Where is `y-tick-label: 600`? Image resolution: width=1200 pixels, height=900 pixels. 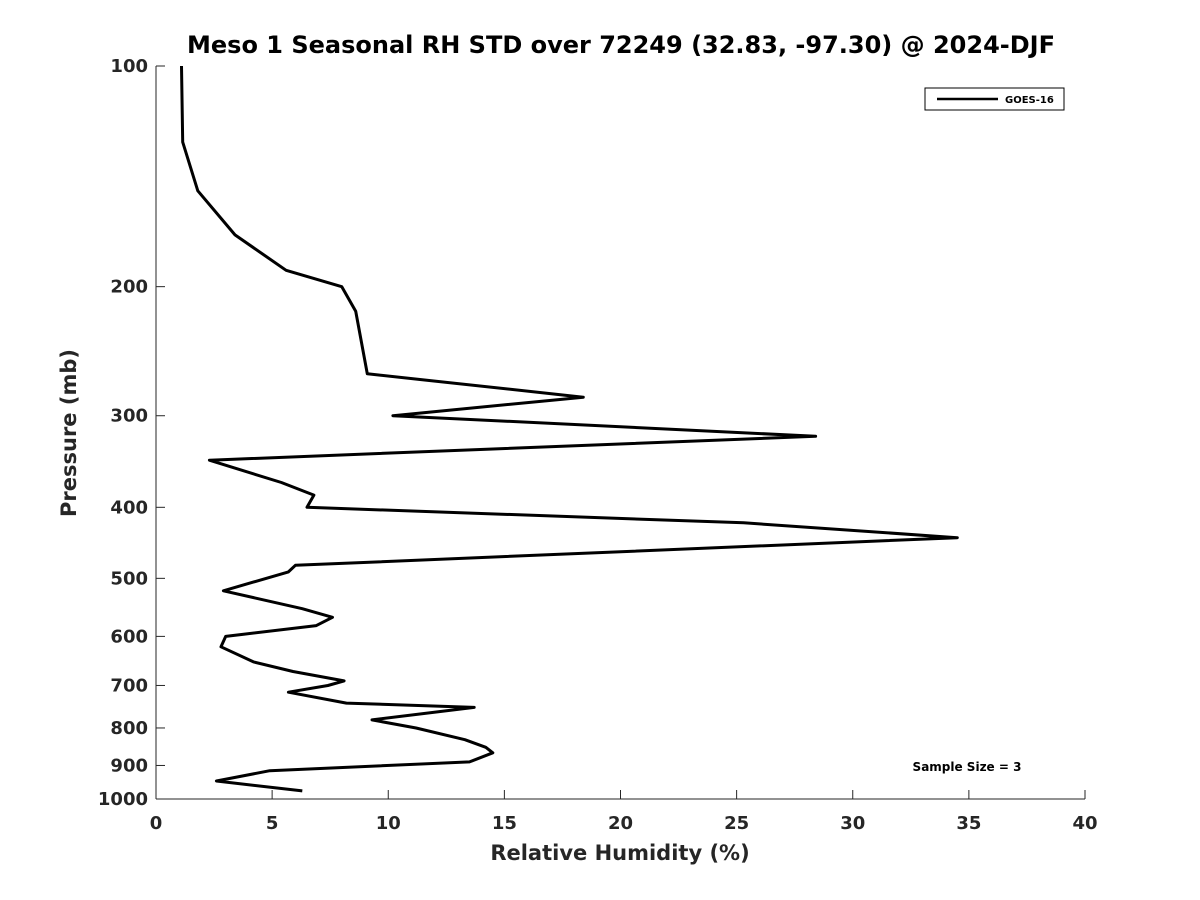
y-tick-label: 600 is located at coordinates (129, 636).